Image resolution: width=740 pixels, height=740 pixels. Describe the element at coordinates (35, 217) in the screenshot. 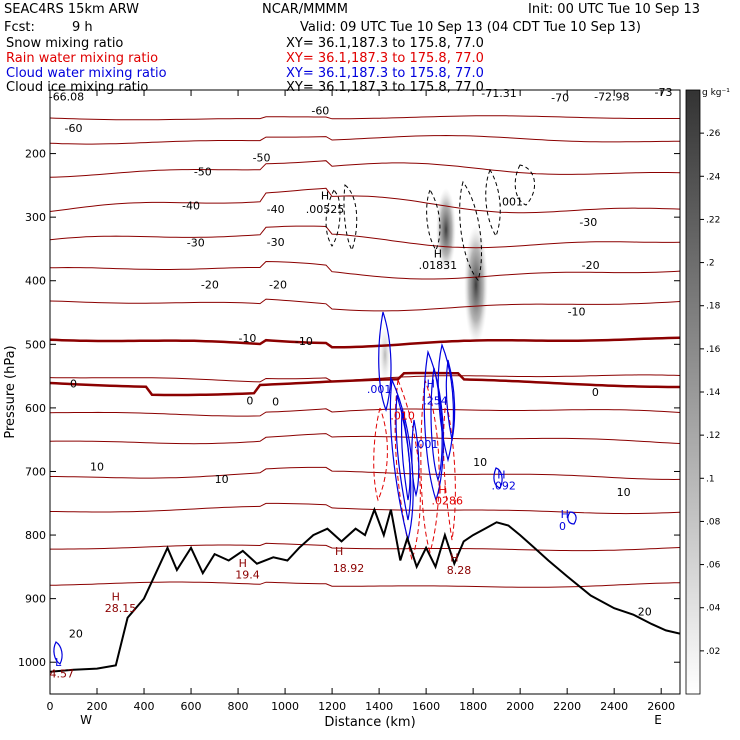

I see `y-tick-label: 300` at that location.